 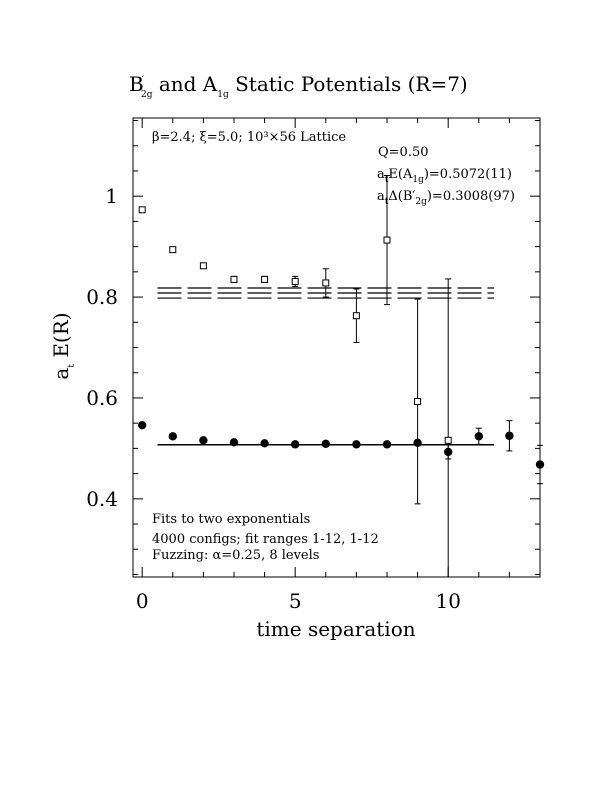 I want to click on y-tick-label: 0.4, so click(x=102, y=499).